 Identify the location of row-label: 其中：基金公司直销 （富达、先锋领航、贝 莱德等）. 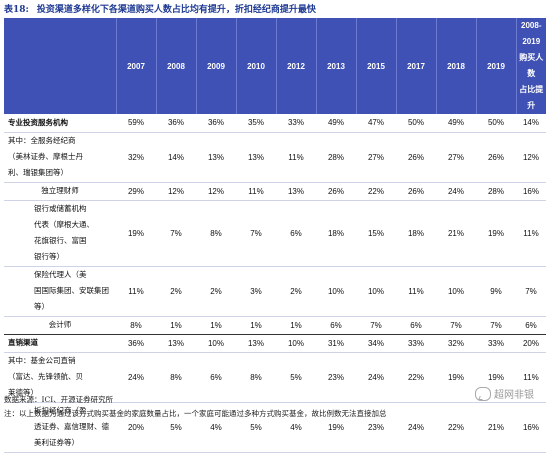
(60, 377).